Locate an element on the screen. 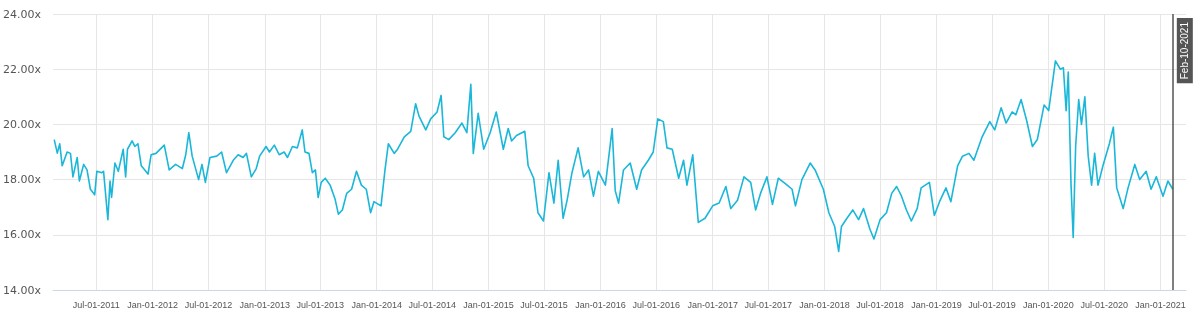 Image resolution: width=1200 pixels, height=323 pixels. x-tick-label: Jan-01-2015 is located at coordinates (488, 304).